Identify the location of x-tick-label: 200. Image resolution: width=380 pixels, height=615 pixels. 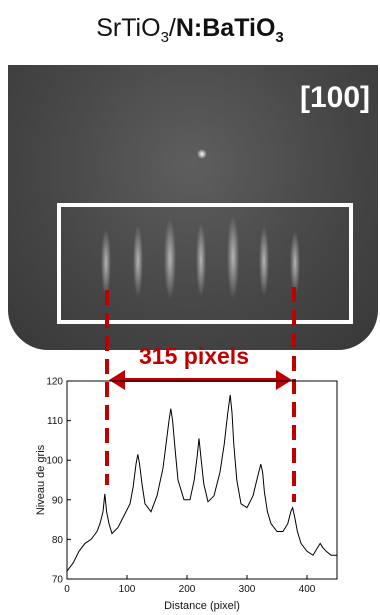
(187, 589).